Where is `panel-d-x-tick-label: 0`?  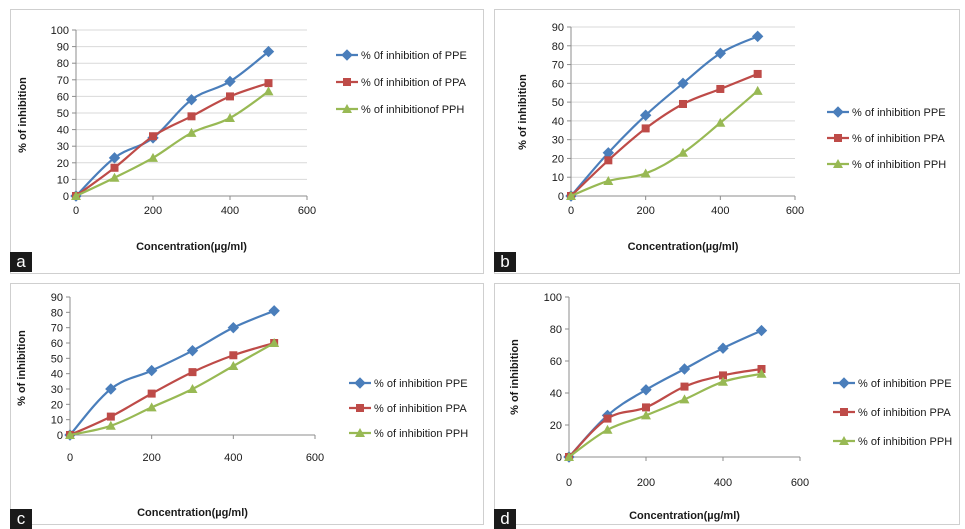
panel-d-x-tick-label: 0 is located at coordinates (569, 483).